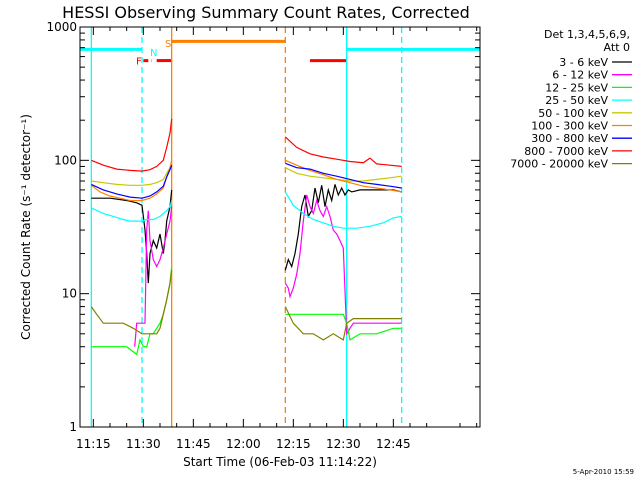 This screenshot has height=480, width=640. I want to click on x-tick-label-4: 12:15, so click(293, 444).